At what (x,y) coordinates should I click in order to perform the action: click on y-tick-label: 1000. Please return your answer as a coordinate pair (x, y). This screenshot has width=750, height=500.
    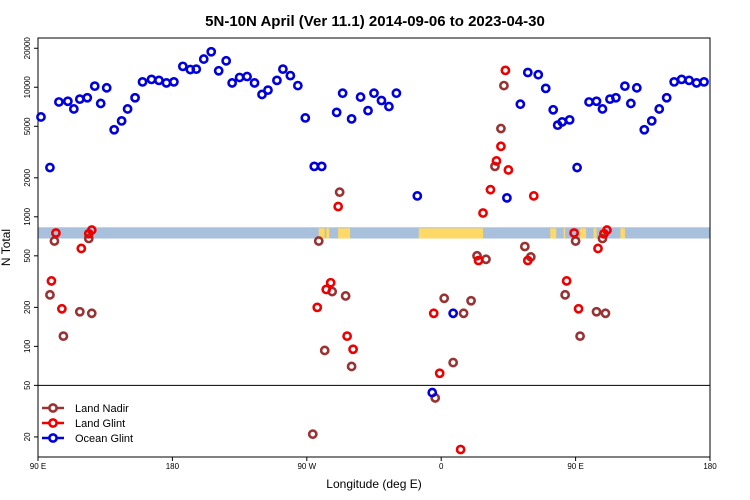
    Looking at the image, I should click on (27, 216).